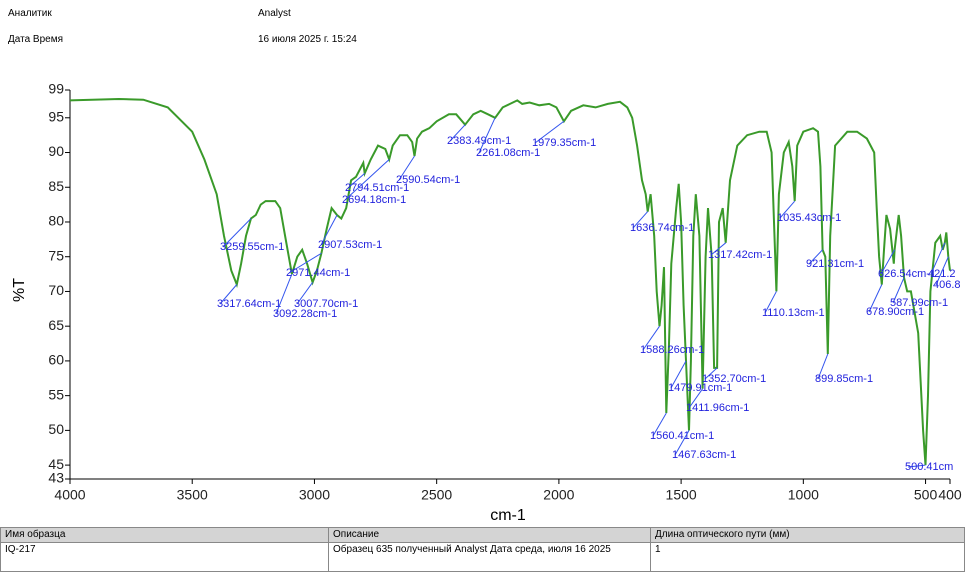  Describe the element at coordinates (274, 13) in the screenshot. I see `analyst: Analyst` at that location.